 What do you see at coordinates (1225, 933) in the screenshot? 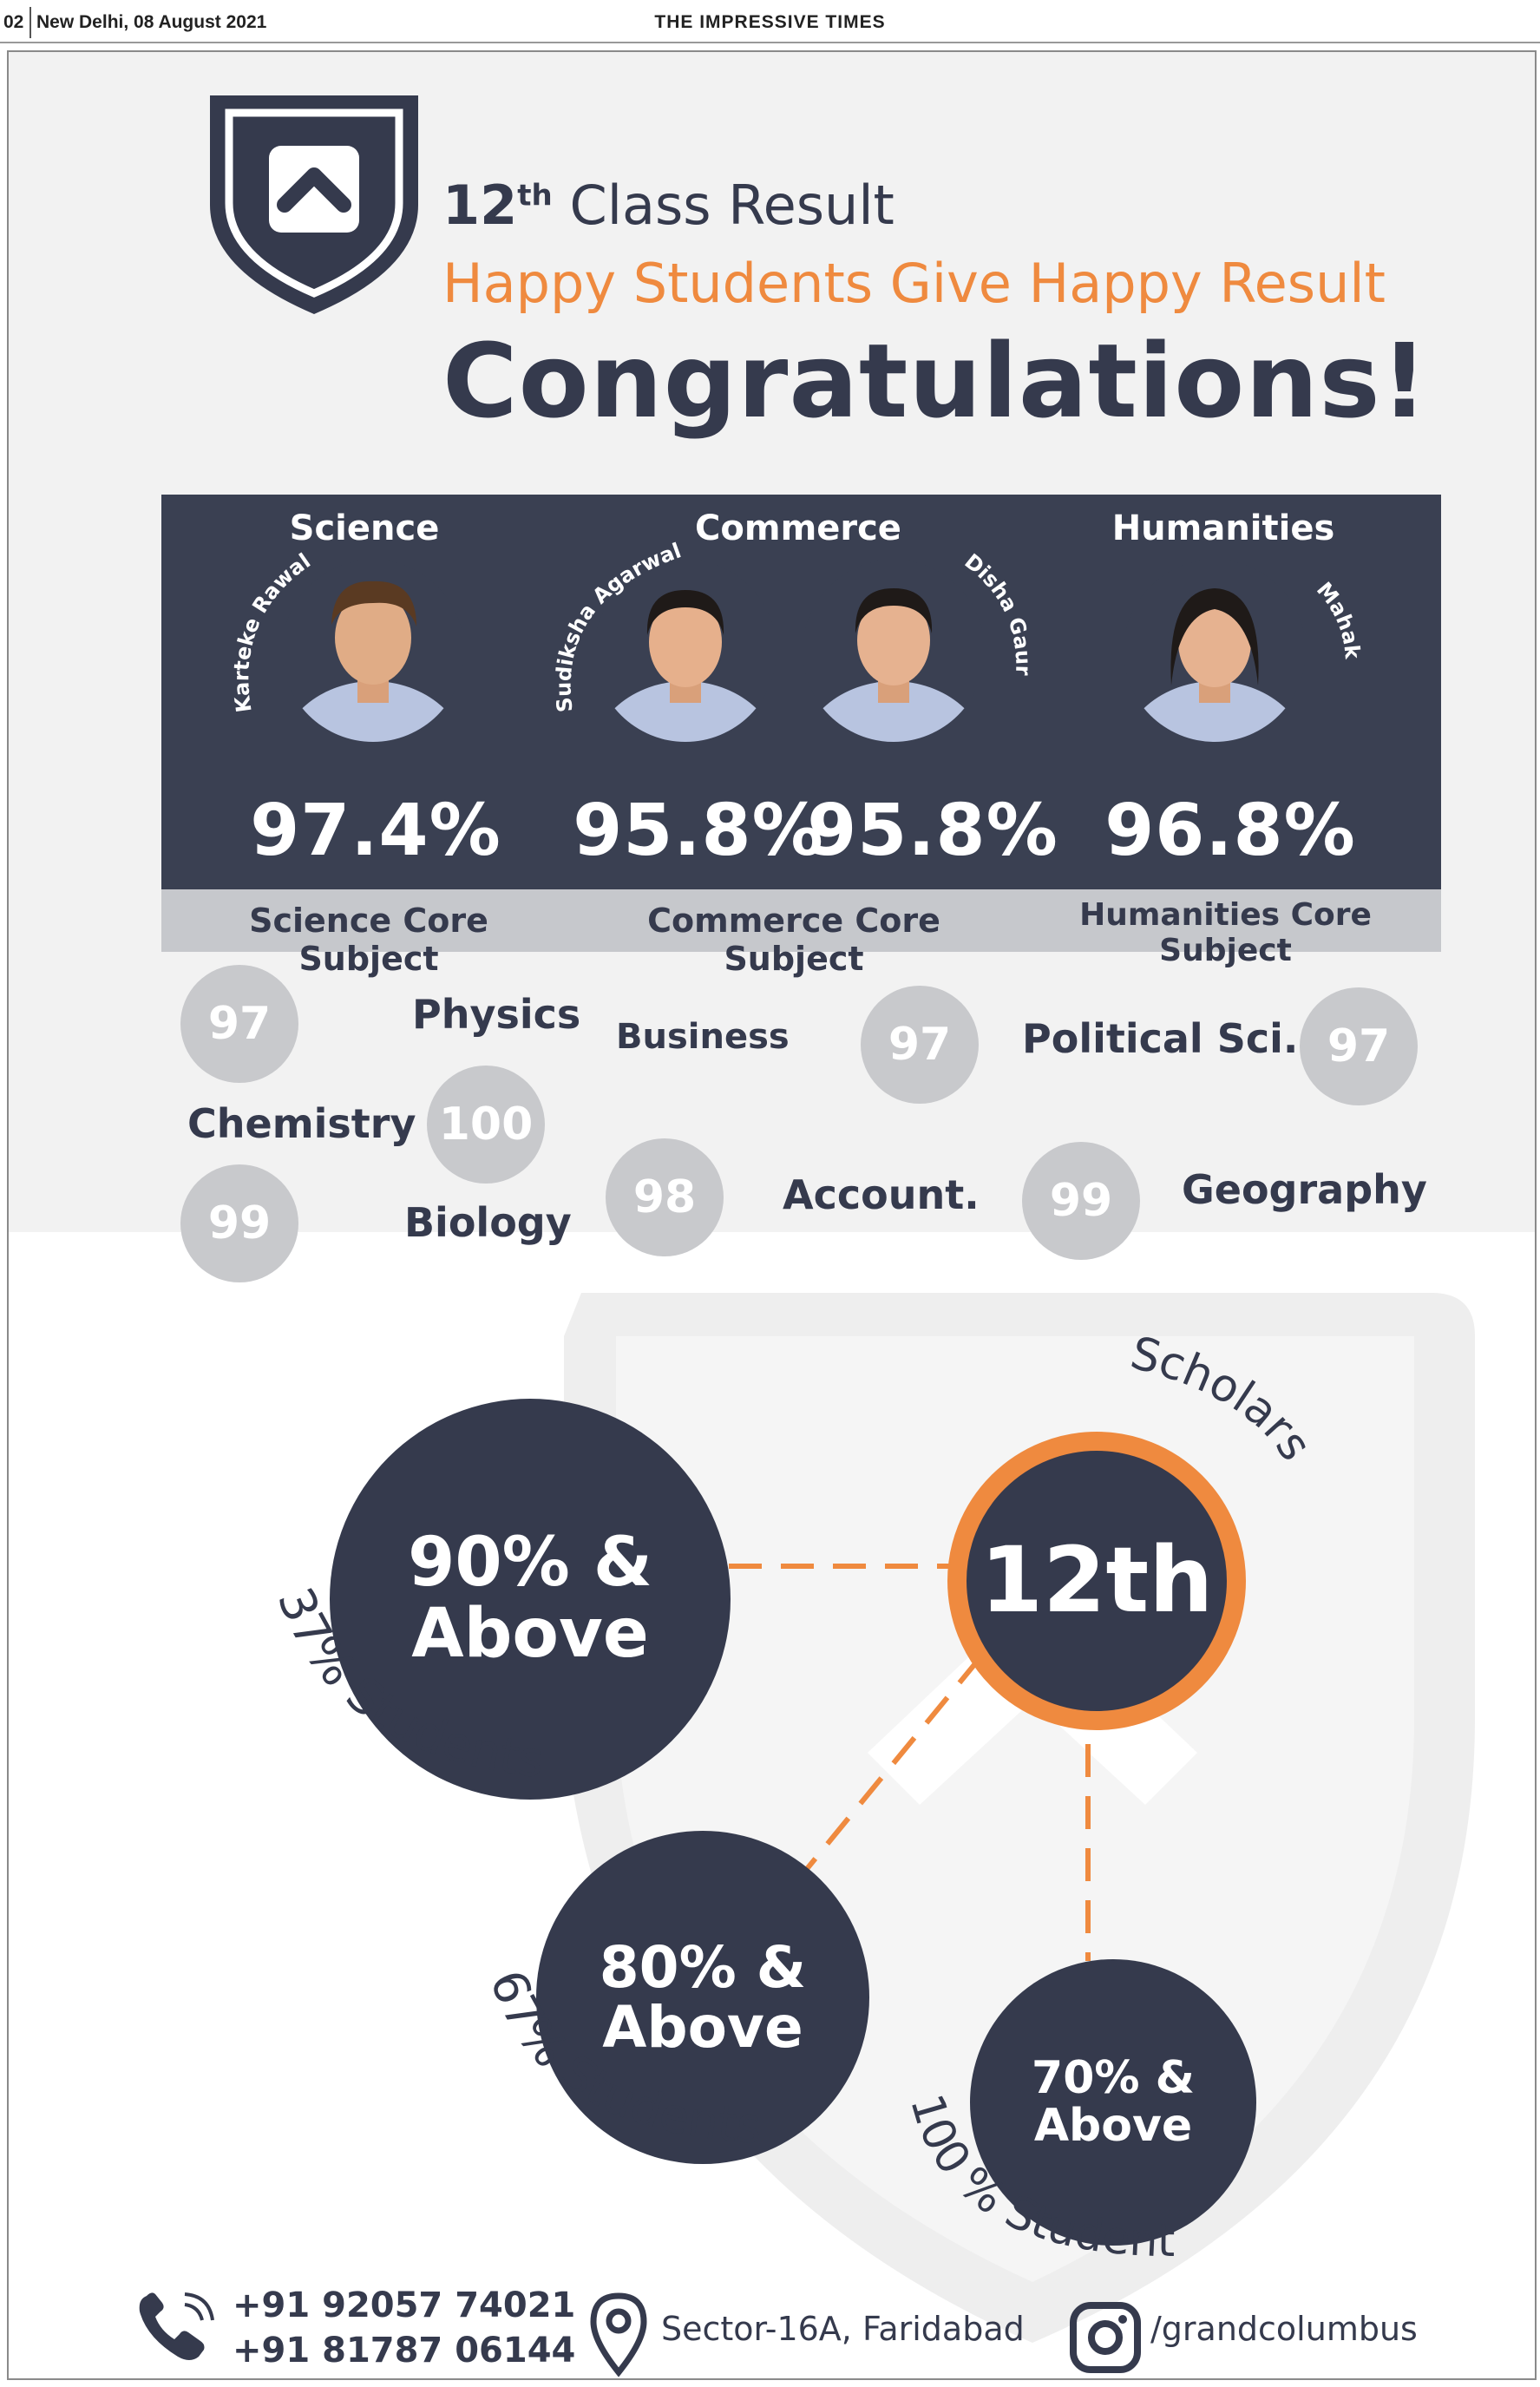
I see `humanities-core-label: Humanities Core Subject` at bounding box center [1225, 933].